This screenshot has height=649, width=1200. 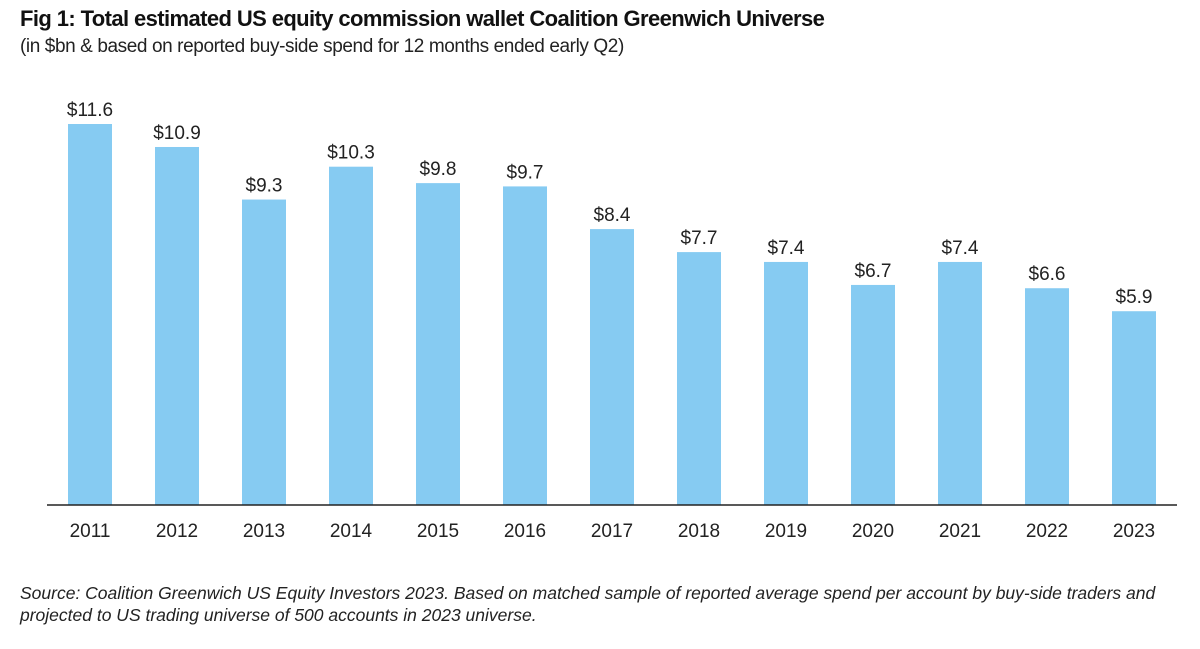 I want to click on bar-2022, so click(x=1047, y=396).